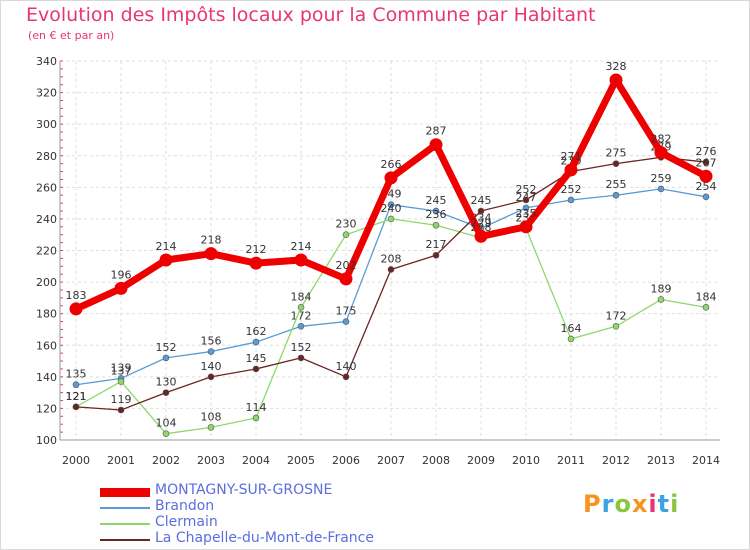  I want to click on x-tick-label: 2014, so click(706, 460).